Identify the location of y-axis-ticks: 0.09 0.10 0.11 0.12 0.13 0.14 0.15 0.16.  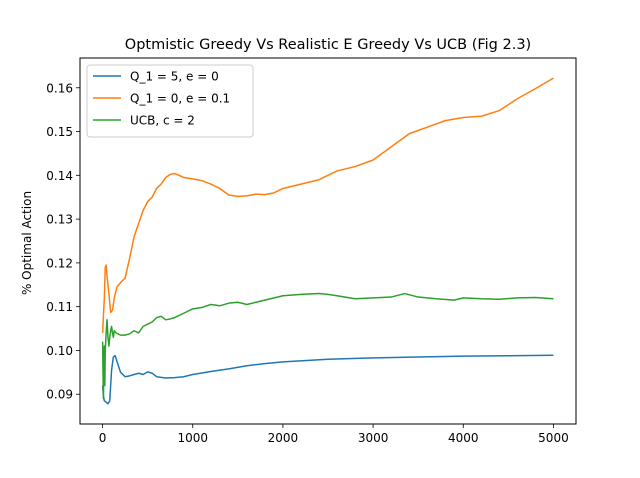
(63, 241).